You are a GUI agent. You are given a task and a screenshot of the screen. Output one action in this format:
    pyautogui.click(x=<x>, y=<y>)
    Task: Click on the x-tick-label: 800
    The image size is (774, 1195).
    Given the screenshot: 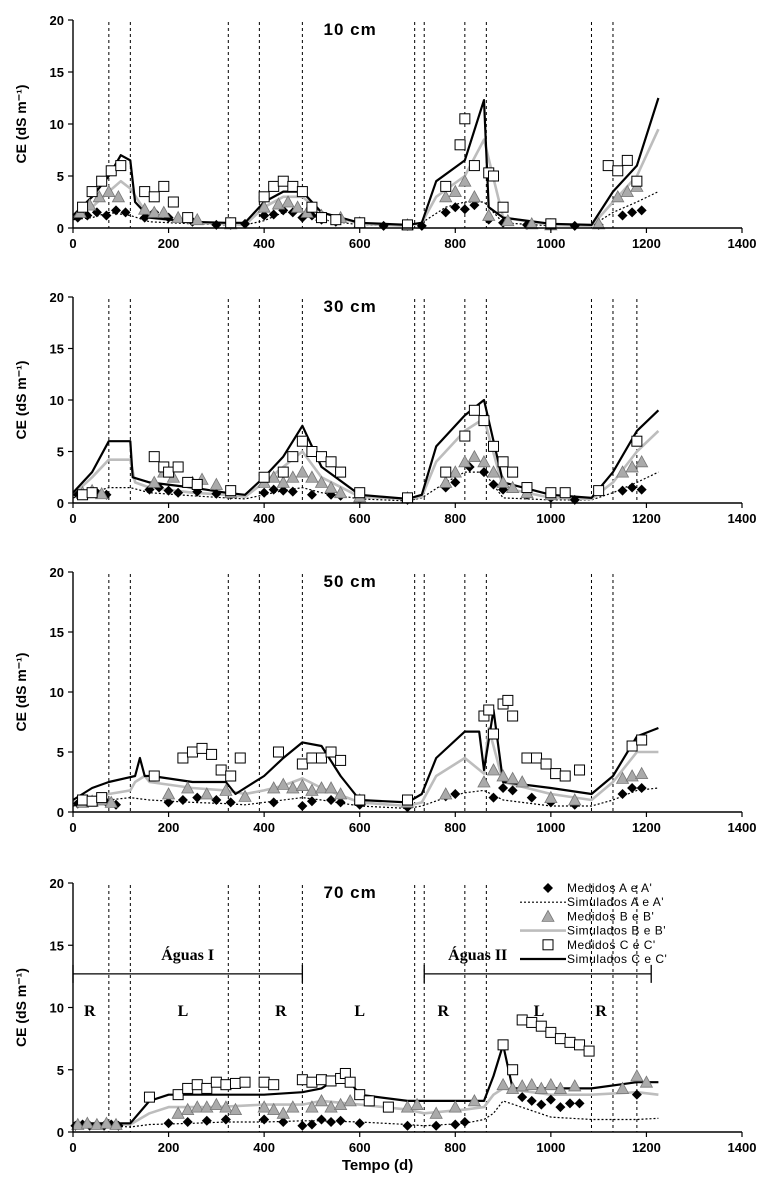 What is the action you would take?
    pyautogui.click(x=455, y=243)
    